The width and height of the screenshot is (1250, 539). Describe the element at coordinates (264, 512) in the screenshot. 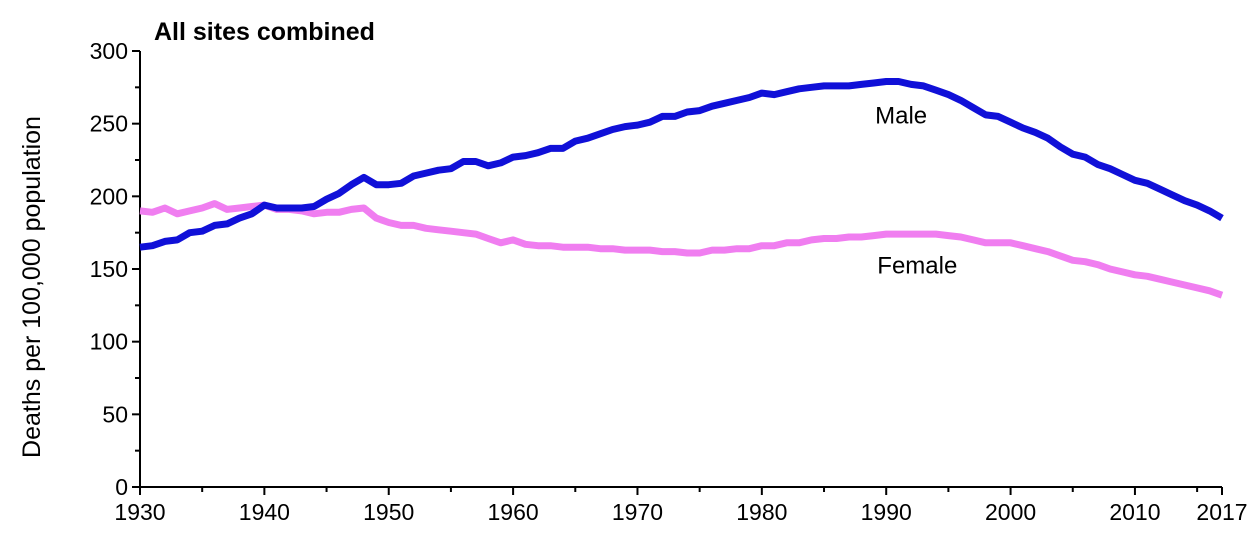

I see `x-tick-label: 1940` at that location.